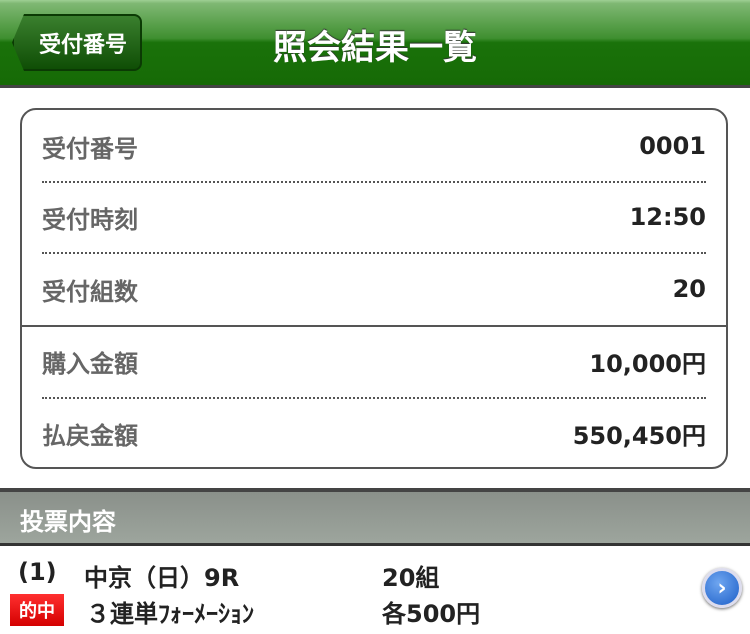  I want to click on chevron-right-icon: ›, so click(722, 588).